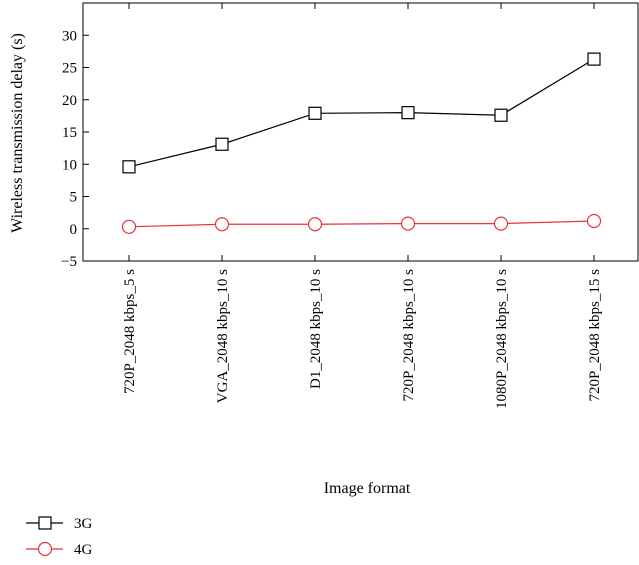 This screenshot has width=639, height=565. I want to click on y-axis-title: Wireless transmission delay (s), so click(17, 133).